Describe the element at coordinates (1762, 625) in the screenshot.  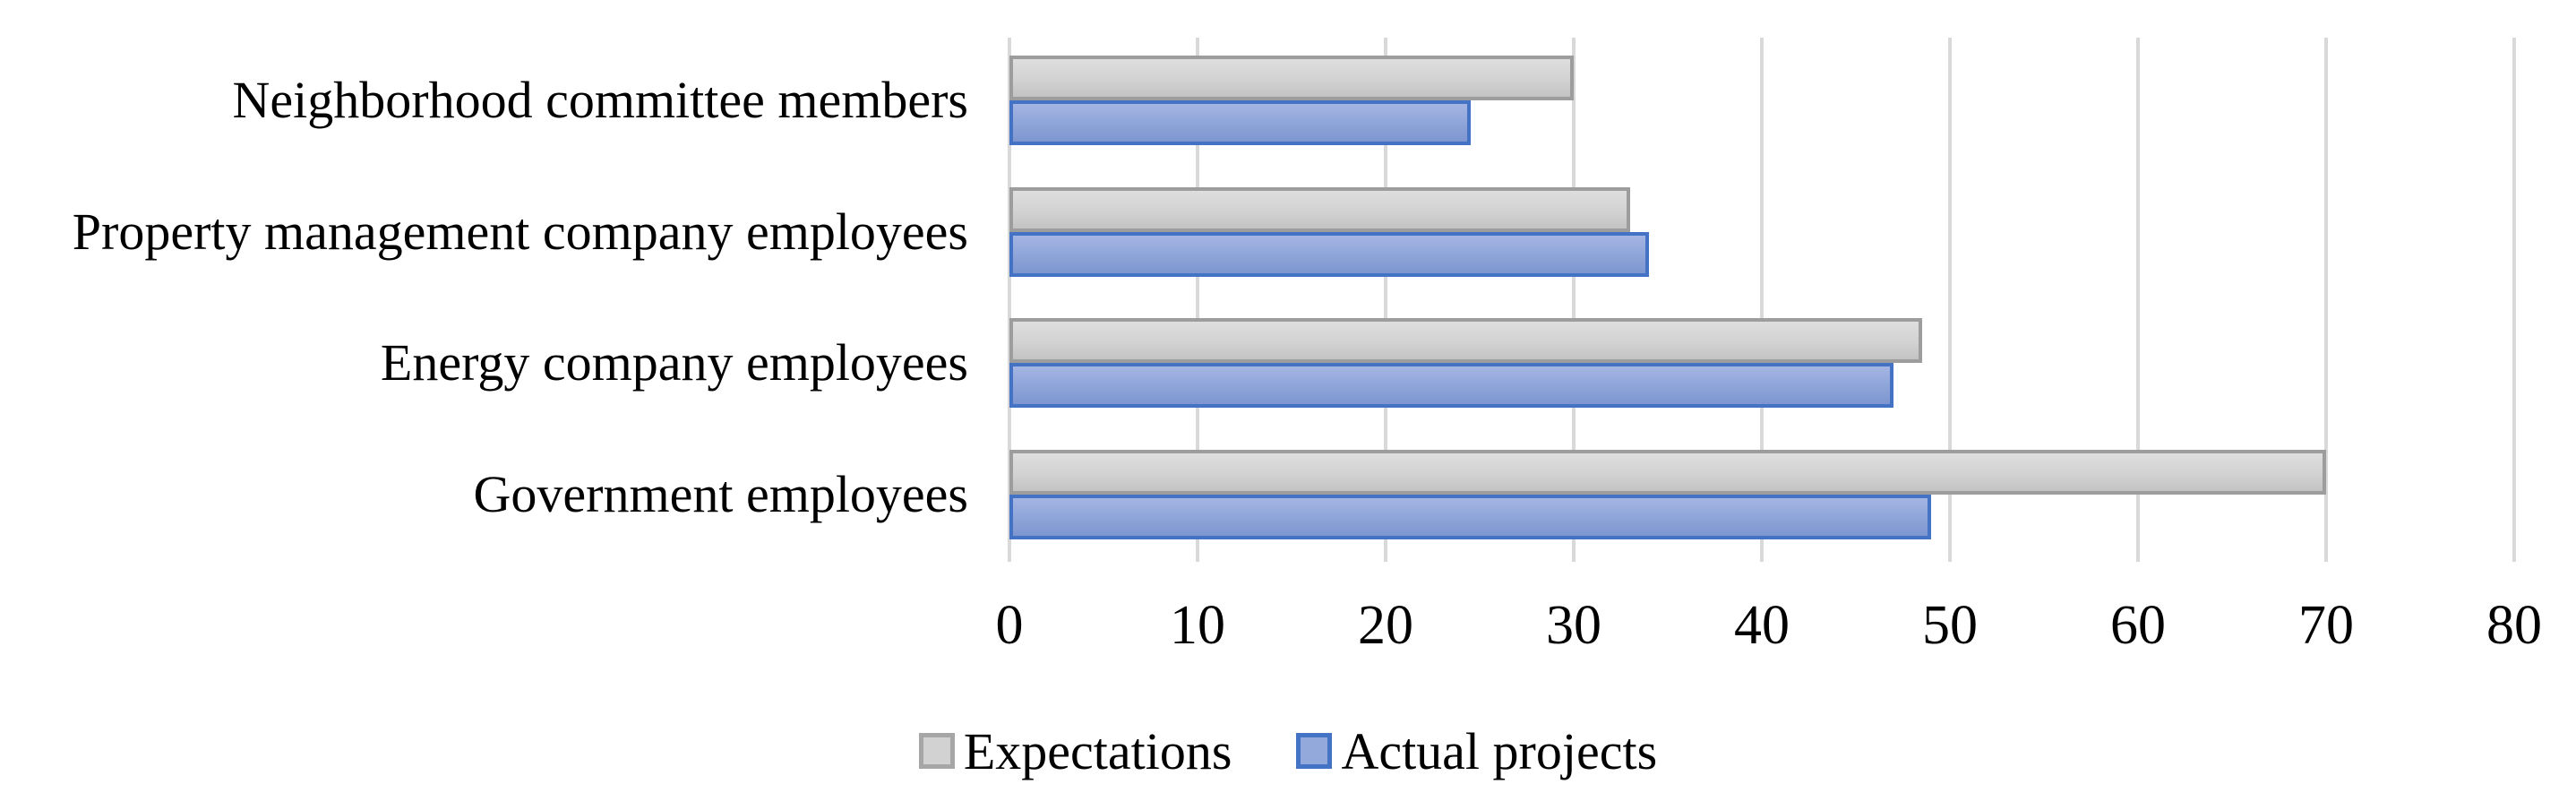
I see `x-tick-label-40: 40` at that location.